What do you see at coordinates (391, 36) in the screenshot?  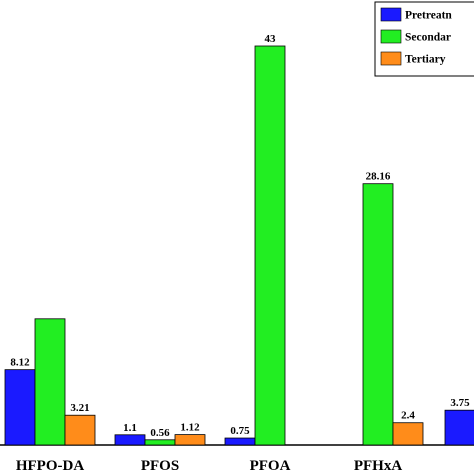 I see `legend-swatch-secondary` at bounding box center [391, 36].